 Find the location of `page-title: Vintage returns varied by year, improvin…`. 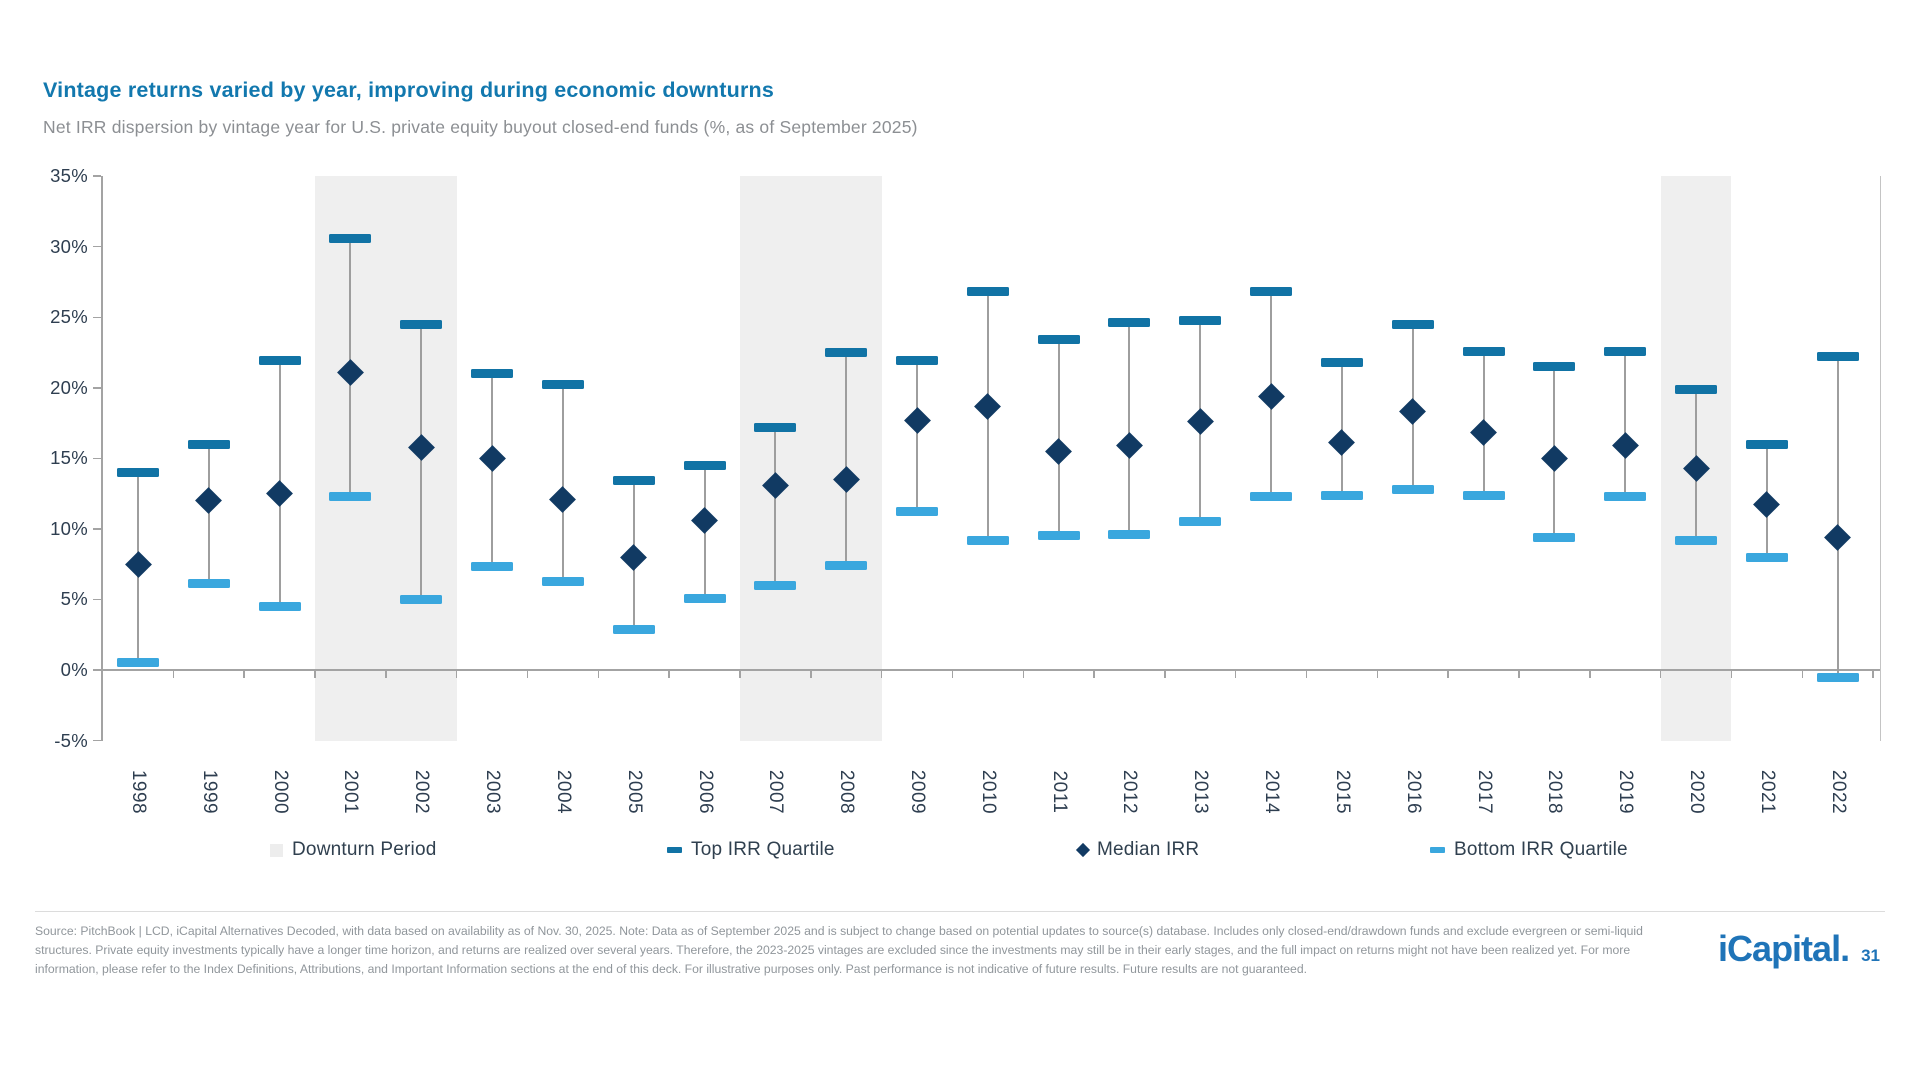

page-title: Vintage returns varied by year, improvin… is located at coordinates (409, 90).